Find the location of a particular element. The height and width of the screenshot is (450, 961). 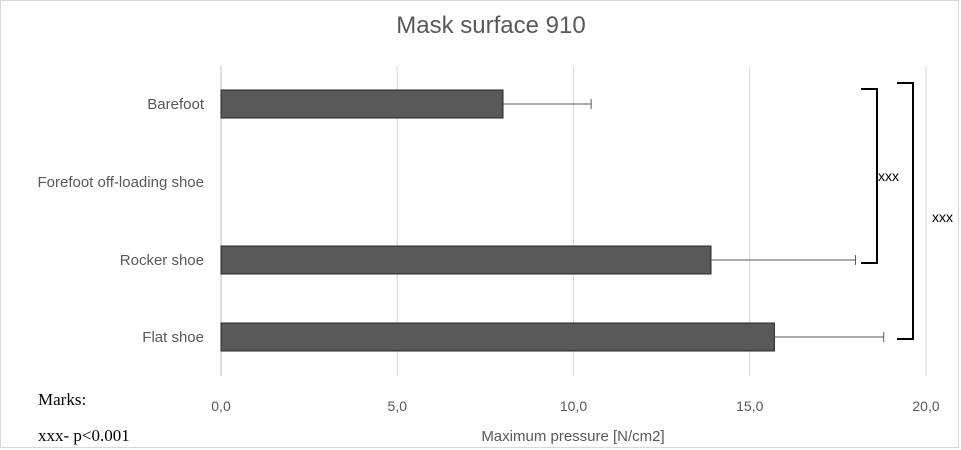

category-label: Forefoot off-loading shoe is located at coordinates (120, 182).